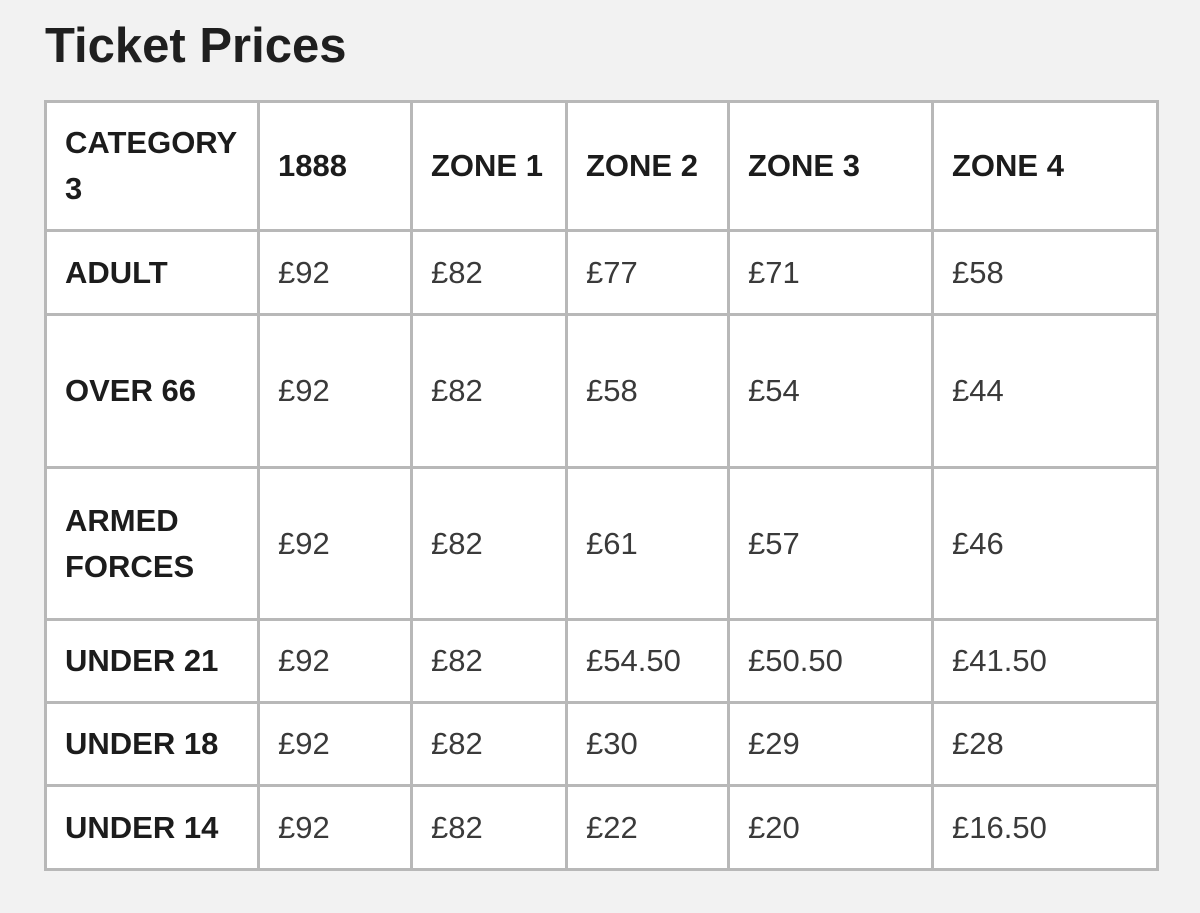 The image size is (1200, 913). Describe the element at coordinates (152, 166) in the screenshot. I see `header-category: CATEGORY 3` at that location.